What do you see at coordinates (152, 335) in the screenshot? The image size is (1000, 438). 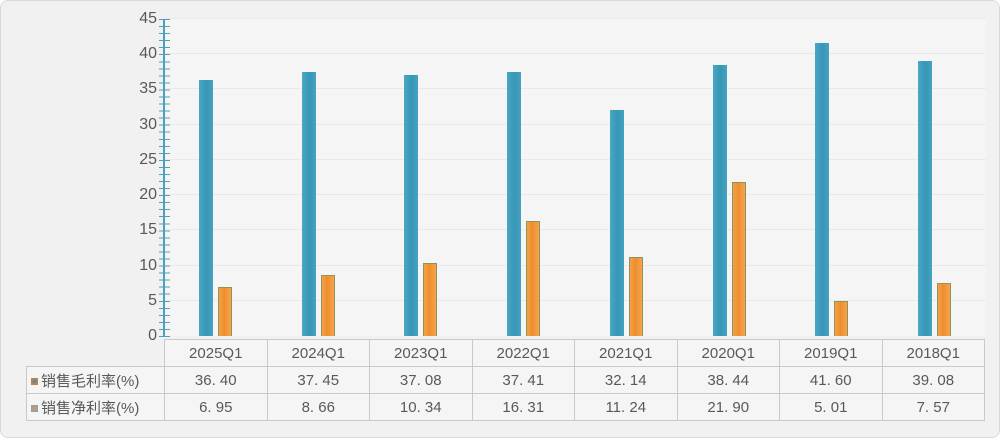 I see `y-axis-tick-label: 0` at bounding box center [152, 335].